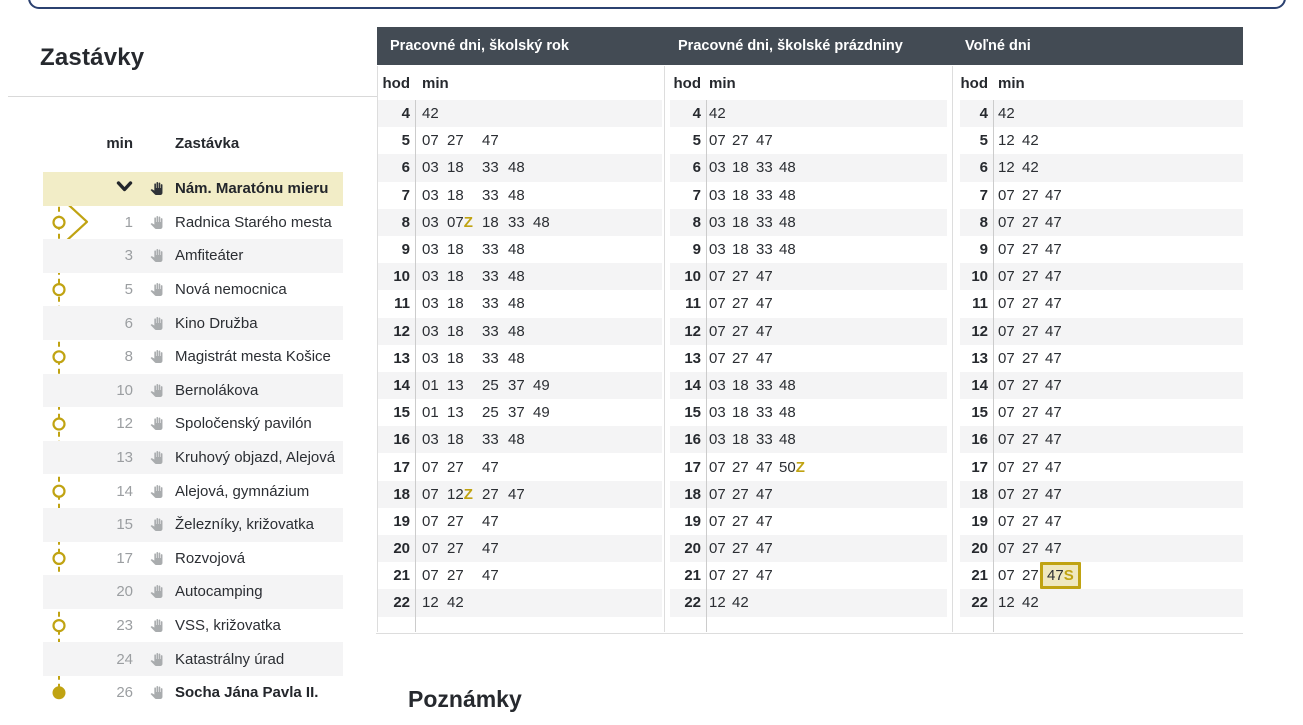 The image size is (1303, 725). What do you see at coordinates (193, 592) in the screenshot?
I see `stop-row: 20 Autocamping` at bounding box center [193, 592].